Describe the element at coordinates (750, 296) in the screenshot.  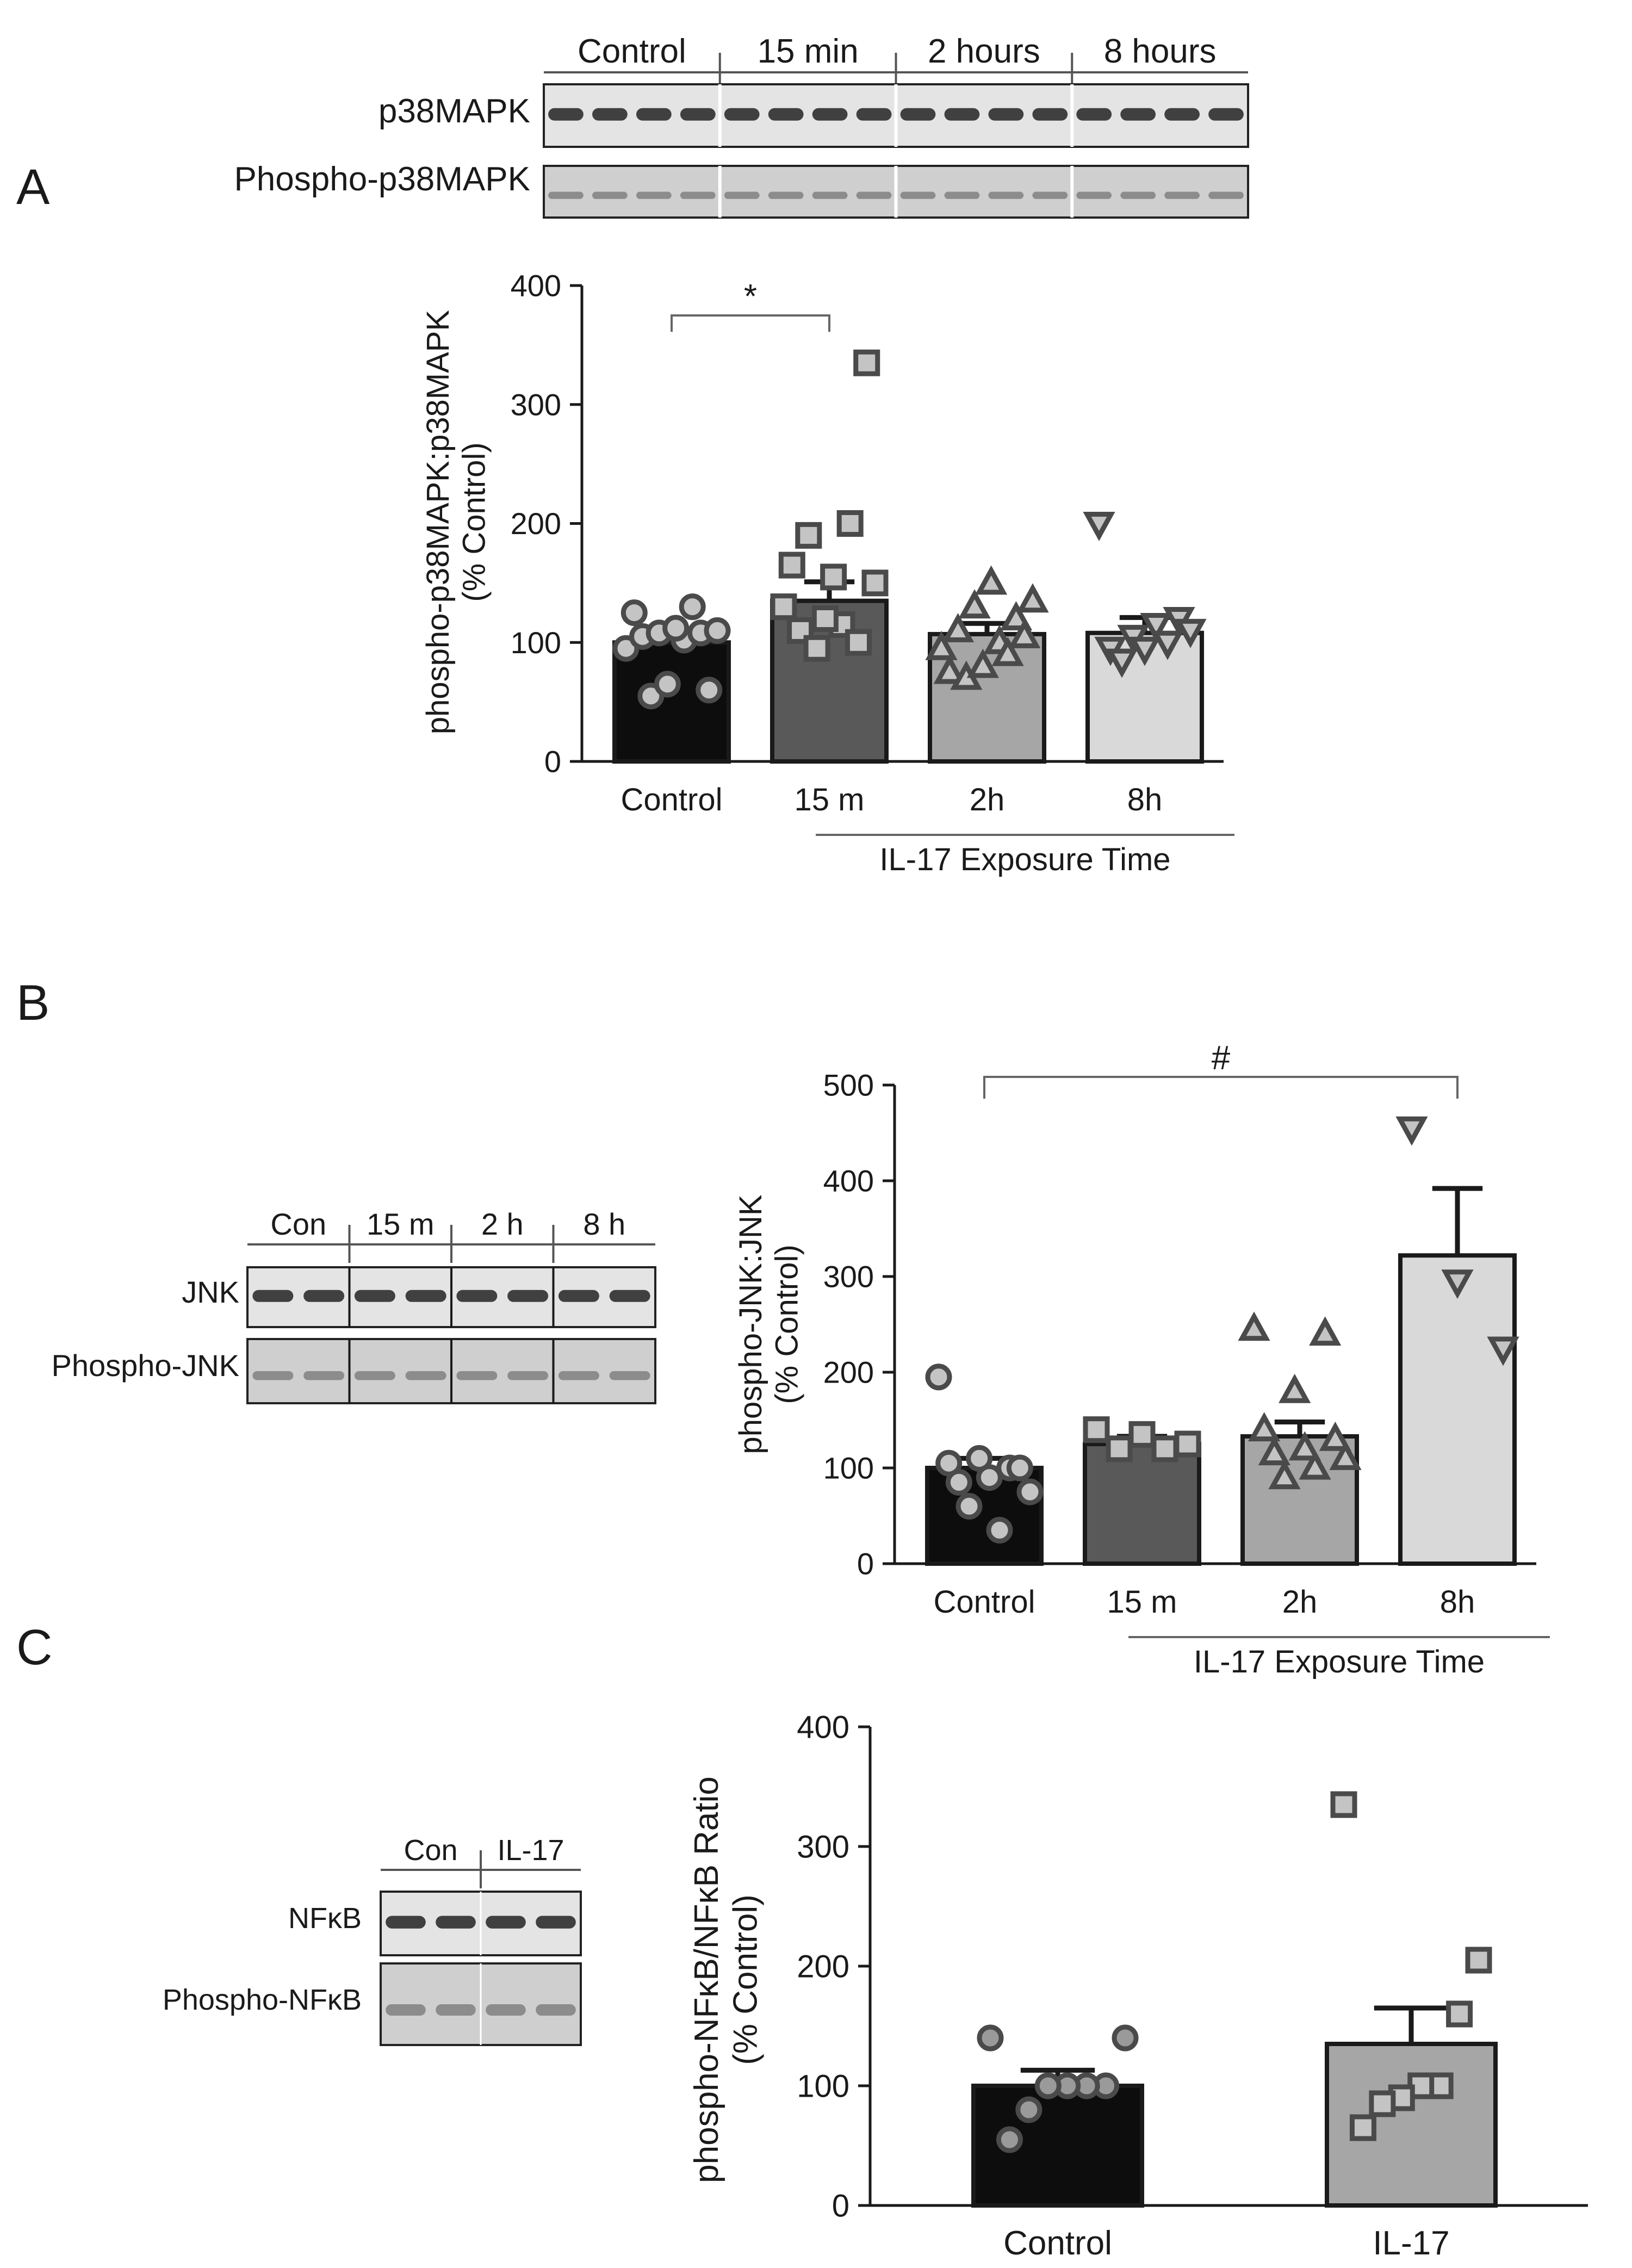
I see `significance-symbol: *` at that location.